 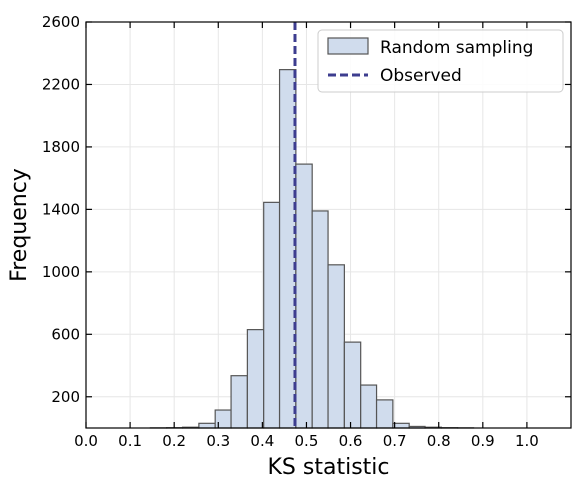 I want to click on x-tick-label: 0.1, so click(x=130, y=441).